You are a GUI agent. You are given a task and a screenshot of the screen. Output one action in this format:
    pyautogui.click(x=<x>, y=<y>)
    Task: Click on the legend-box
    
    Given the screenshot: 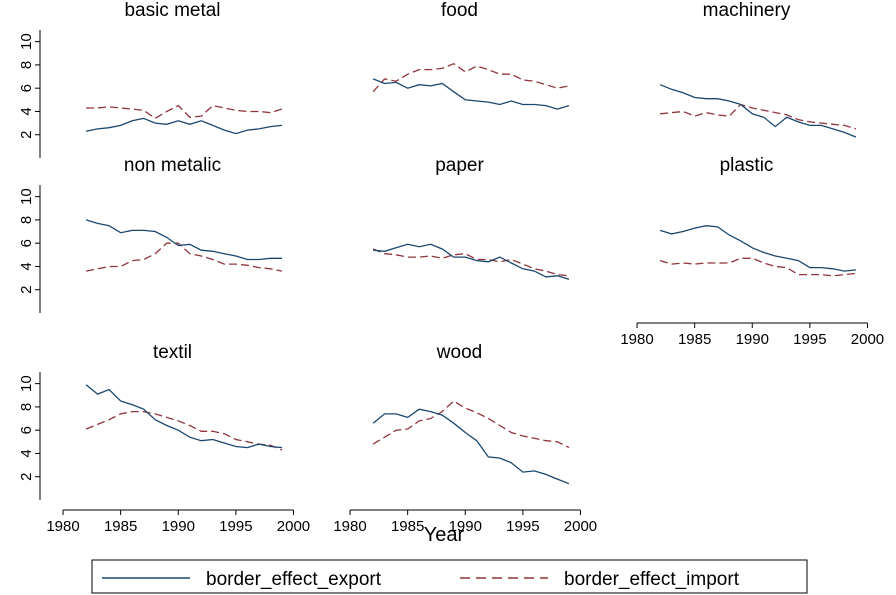 What is the action you would take?
    pyautogui.click(x=449, y=576)
    